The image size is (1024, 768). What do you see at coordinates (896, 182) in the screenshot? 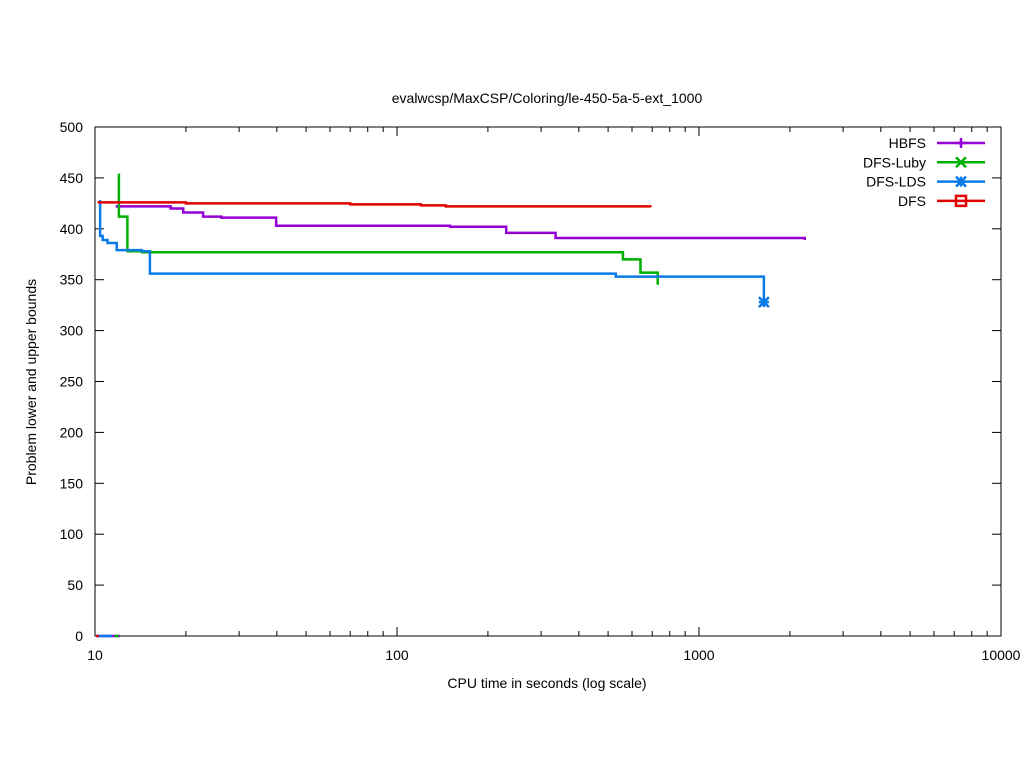
I see `legend-label-dfs-lds: DFS-LDS` at bounding box center [896, 182].